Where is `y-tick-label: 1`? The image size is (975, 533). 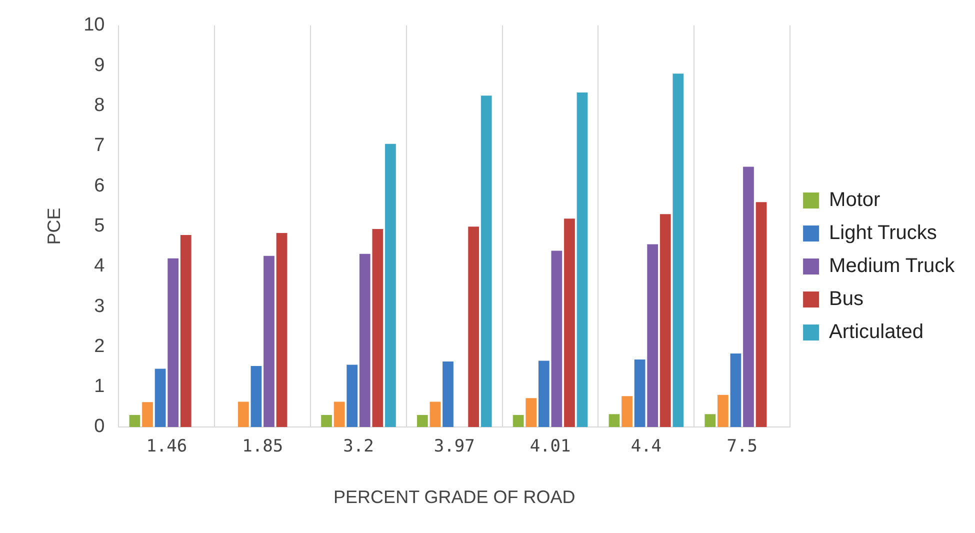
y-tick-label: 1 is located at coordinates (99, 387).